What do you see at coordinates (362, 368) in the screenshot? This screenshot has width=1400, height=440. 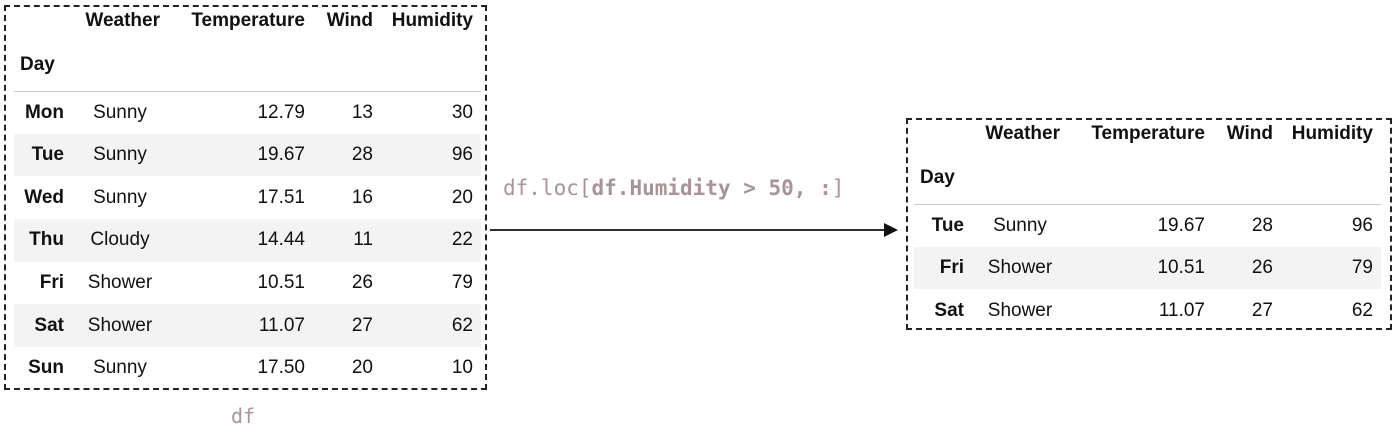 I see `wind-cell: 20` at bounding box center [362, 368].